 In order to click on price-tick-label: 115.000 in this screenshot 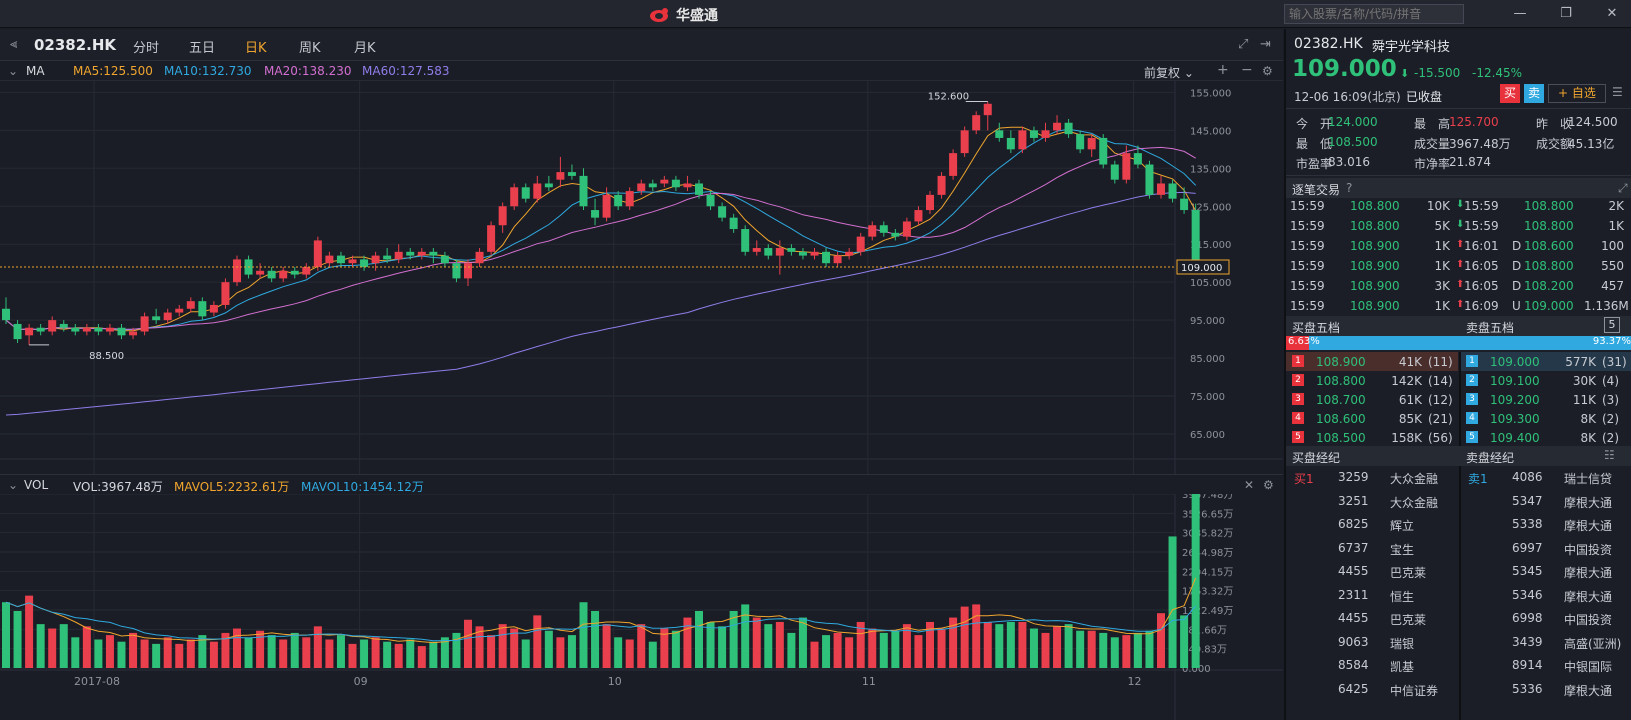, I will do `click(1210, 245)`.